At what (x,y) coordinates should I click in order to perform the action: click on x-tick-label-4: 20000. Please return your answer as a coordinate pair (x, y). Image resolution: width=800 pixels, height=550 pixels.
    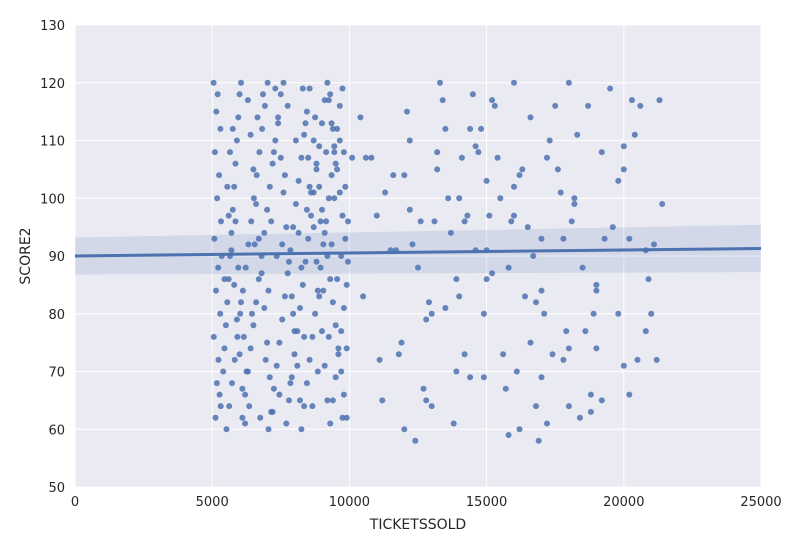
    Looking at the image, I should click on (623, 502).